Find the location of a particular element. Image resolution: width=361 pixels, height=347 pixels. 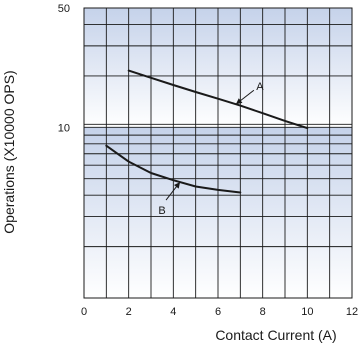

y-tick-label: 10 is located at coordinates (64, 128).